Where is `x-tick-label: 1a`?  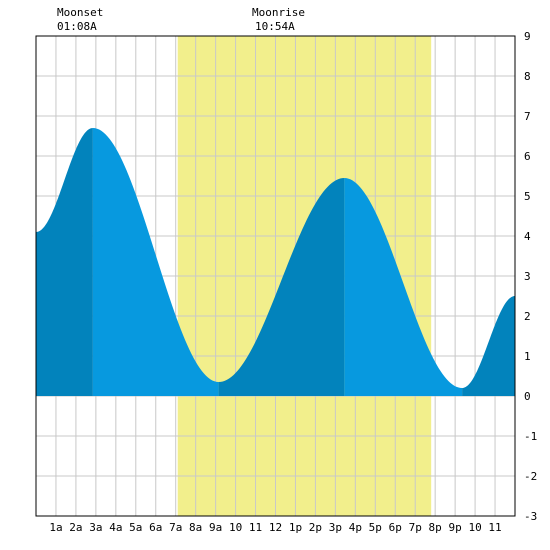
x-tick-label: 1a is located at coordinates (55, 527).